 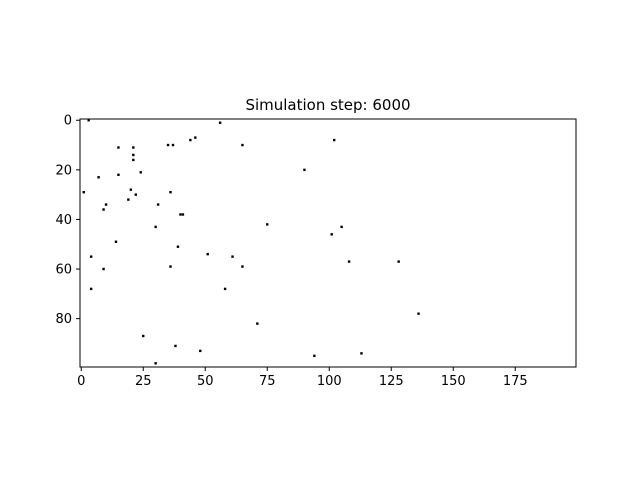 I want to click on x-tick-label: 50, so click(x=205, y=381).